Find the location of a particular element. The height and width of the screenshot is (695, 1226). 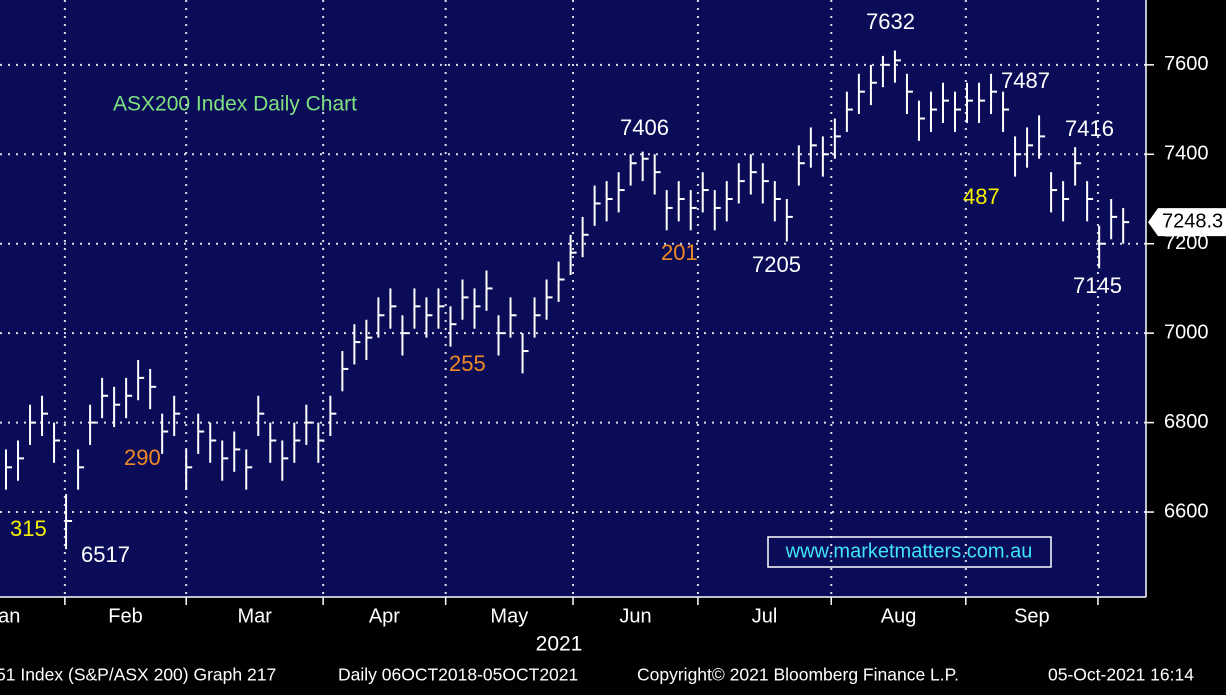

annotation: 7145 is located at coordinates (1097, 285).